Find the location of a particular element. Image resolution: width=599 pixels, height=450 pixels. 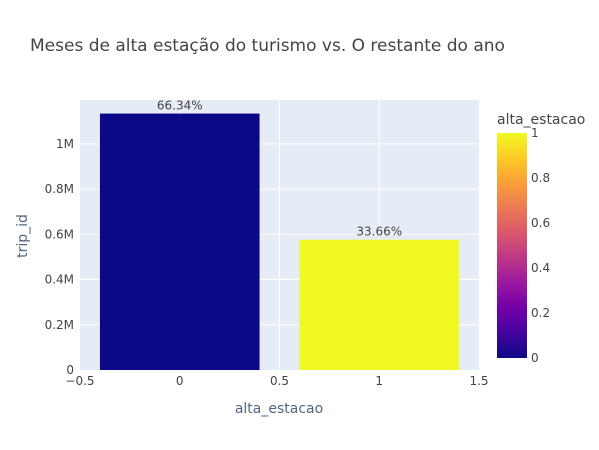

colorbar-title: alta_estacao is located at coordinates (541, 120).